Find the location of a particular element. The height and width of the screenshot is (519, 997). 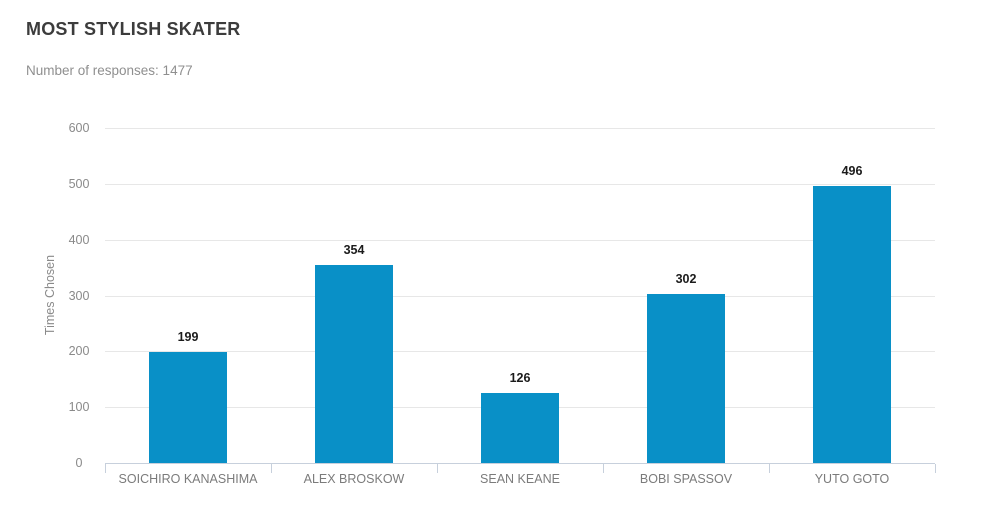

y-axis-tick-label: 0 is located at coordinates (79, 463).